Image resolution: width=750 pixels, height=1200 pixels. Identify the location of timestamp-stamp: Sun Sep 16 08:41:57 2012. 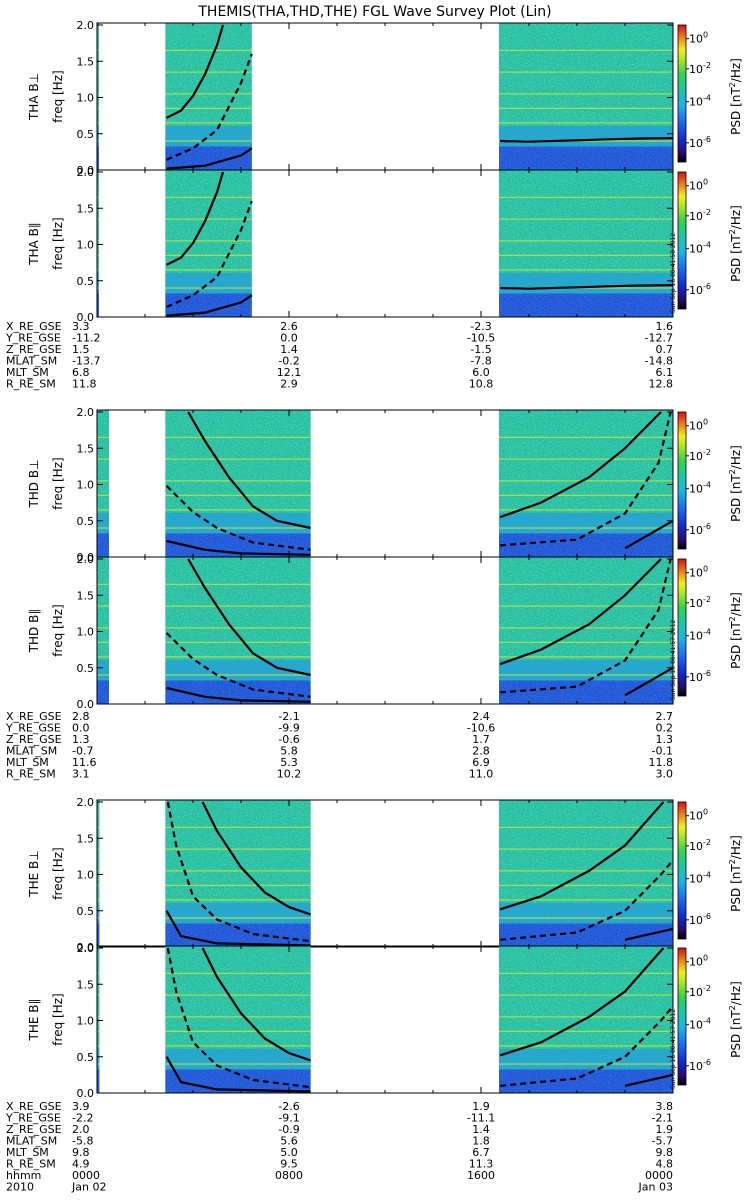
(673, 1049).